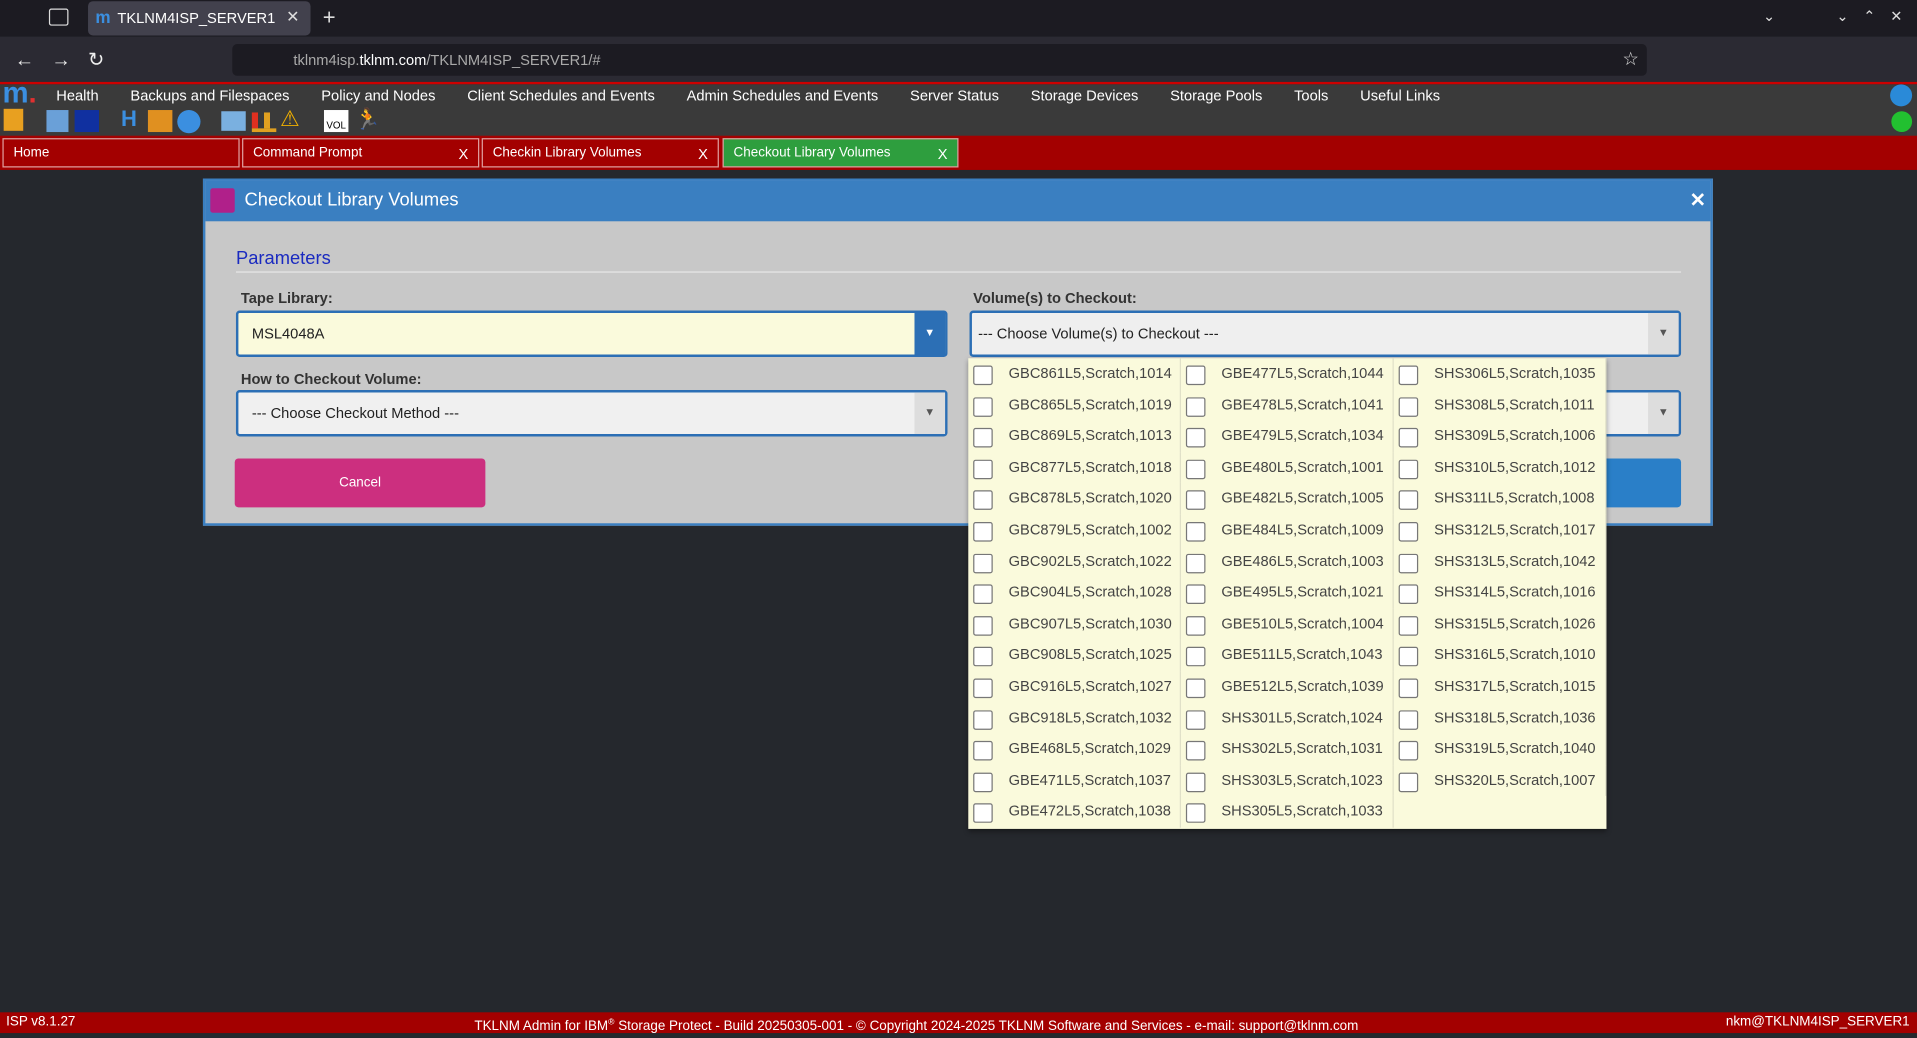 This screenshot has width=1917, height=1038. I want to click on menu-item: Health, so click(77, 95).